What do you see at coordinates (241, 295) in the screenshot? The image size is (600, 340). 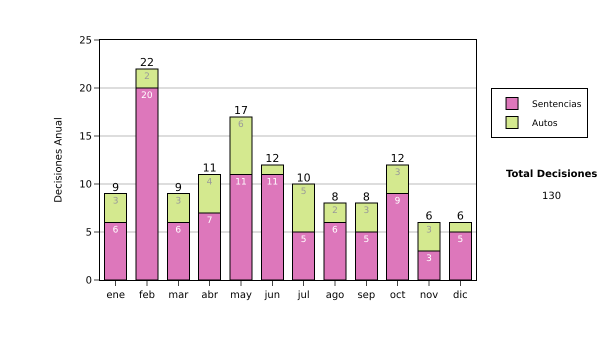 I see `x-tick-label: may` at bounding box center [241, 295].